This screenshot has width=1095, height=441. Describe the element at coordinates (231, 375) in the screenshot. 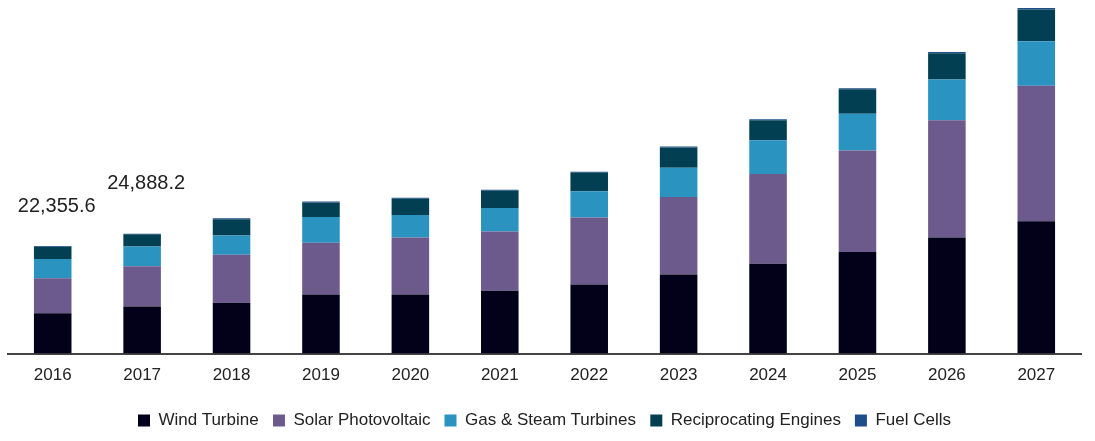

I see `x-tick-label: 2018` at that location.